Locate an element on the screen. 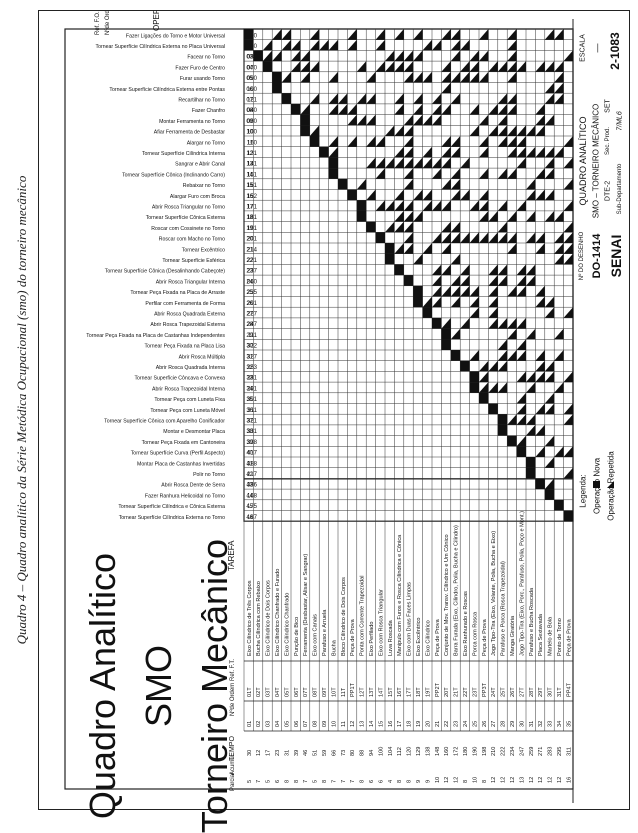 The image size is (638, 833). operation-name: Tornear Superfície Esférica is located at coordinates (193, 261).